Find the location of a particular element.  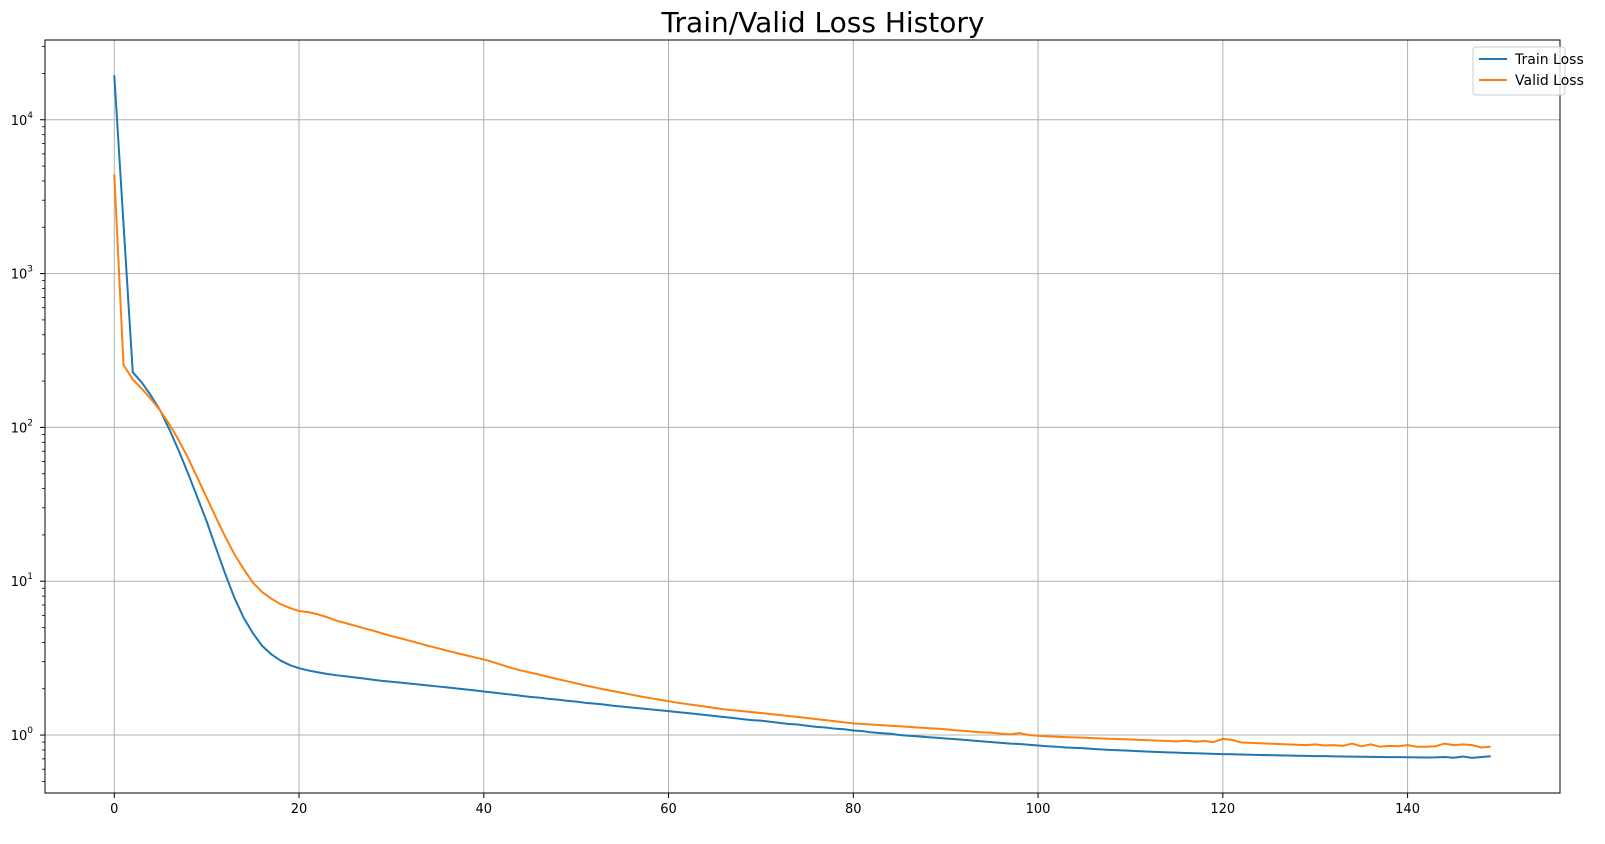

legend: Train Loss Valid Loss is located at coordinates (1528, 71).